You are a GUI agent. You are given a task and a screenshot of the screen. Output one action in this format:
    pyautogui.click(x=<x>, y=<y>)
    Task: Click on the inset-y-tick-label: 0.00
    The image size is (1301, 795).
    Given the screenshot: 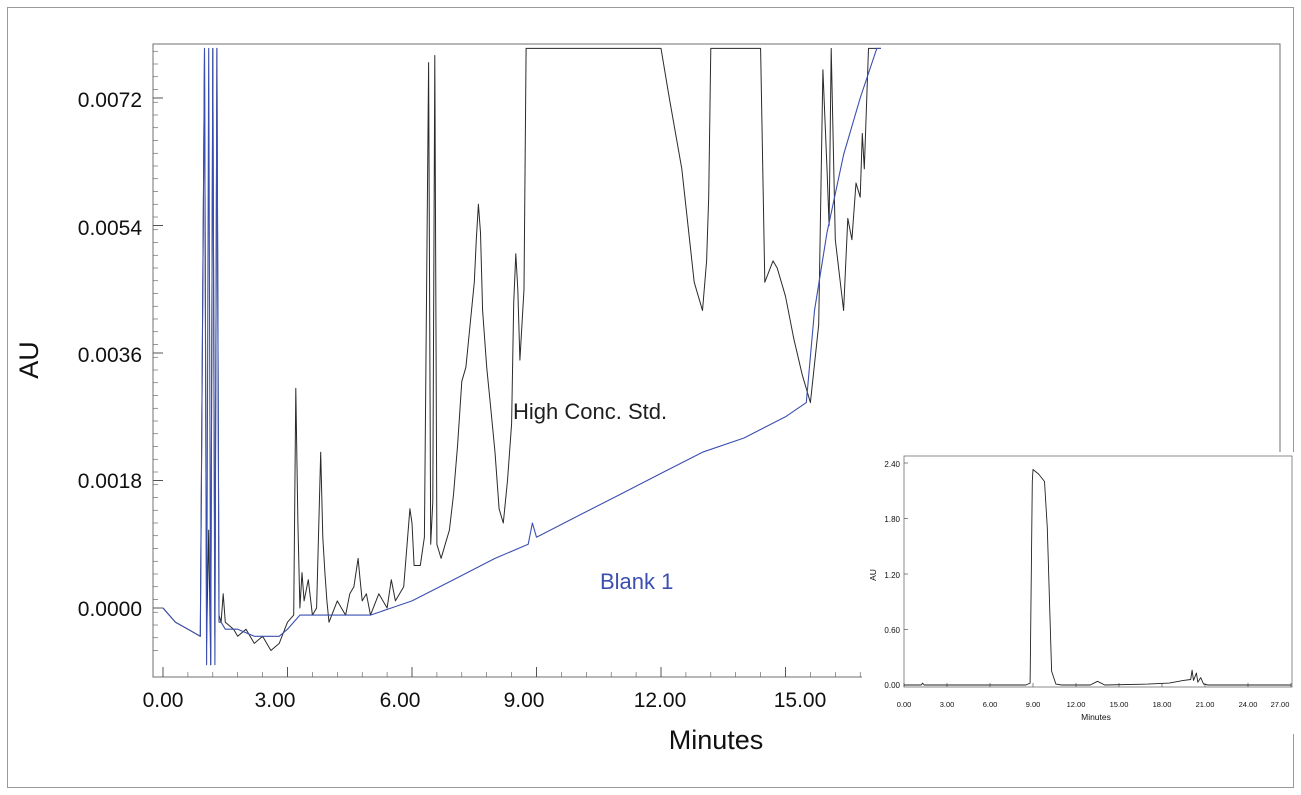 What is the action you would take?
    pyautogui.click(x=892, y=685)
    